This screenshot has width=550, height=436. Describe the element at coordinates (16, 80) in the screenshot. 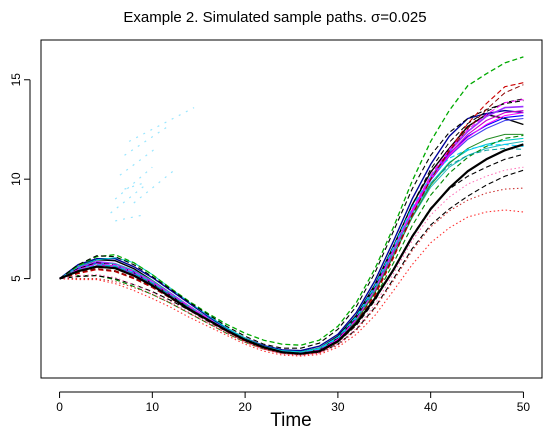

I see `y-tick-label: 15` at that location.